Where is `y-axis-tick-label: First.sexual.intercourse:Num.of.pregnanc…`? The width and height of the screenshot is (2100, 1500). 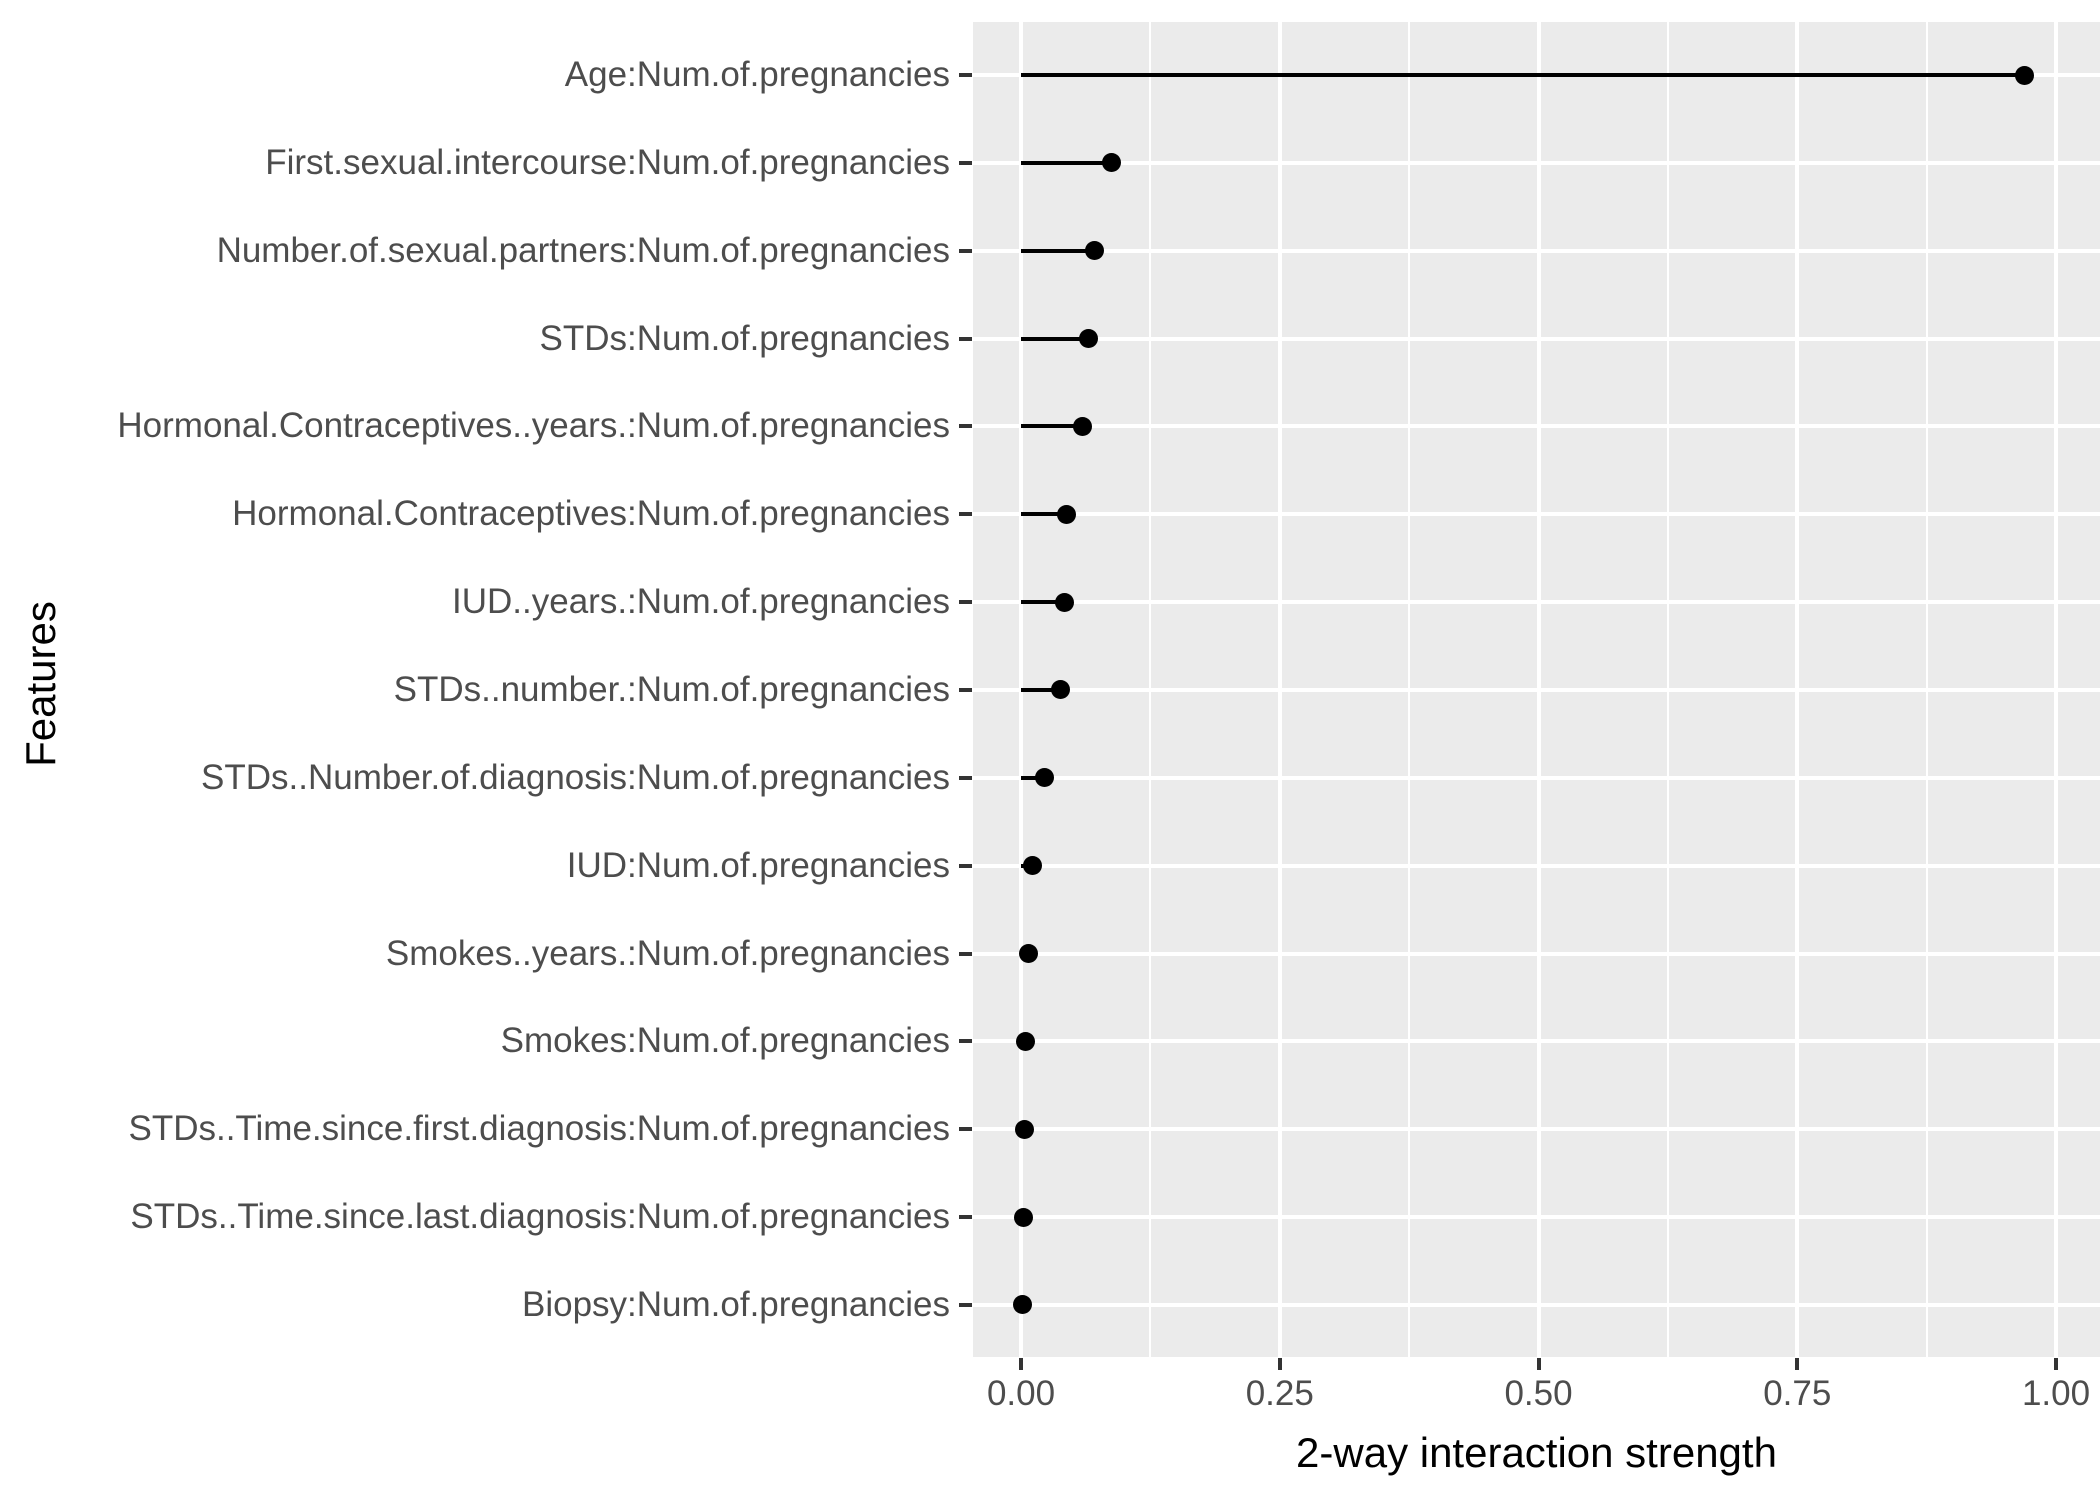 y-axis-tick-label: First.sexual.intercourse:Num.of.pregnanc… is located at coordinates (607, 162).